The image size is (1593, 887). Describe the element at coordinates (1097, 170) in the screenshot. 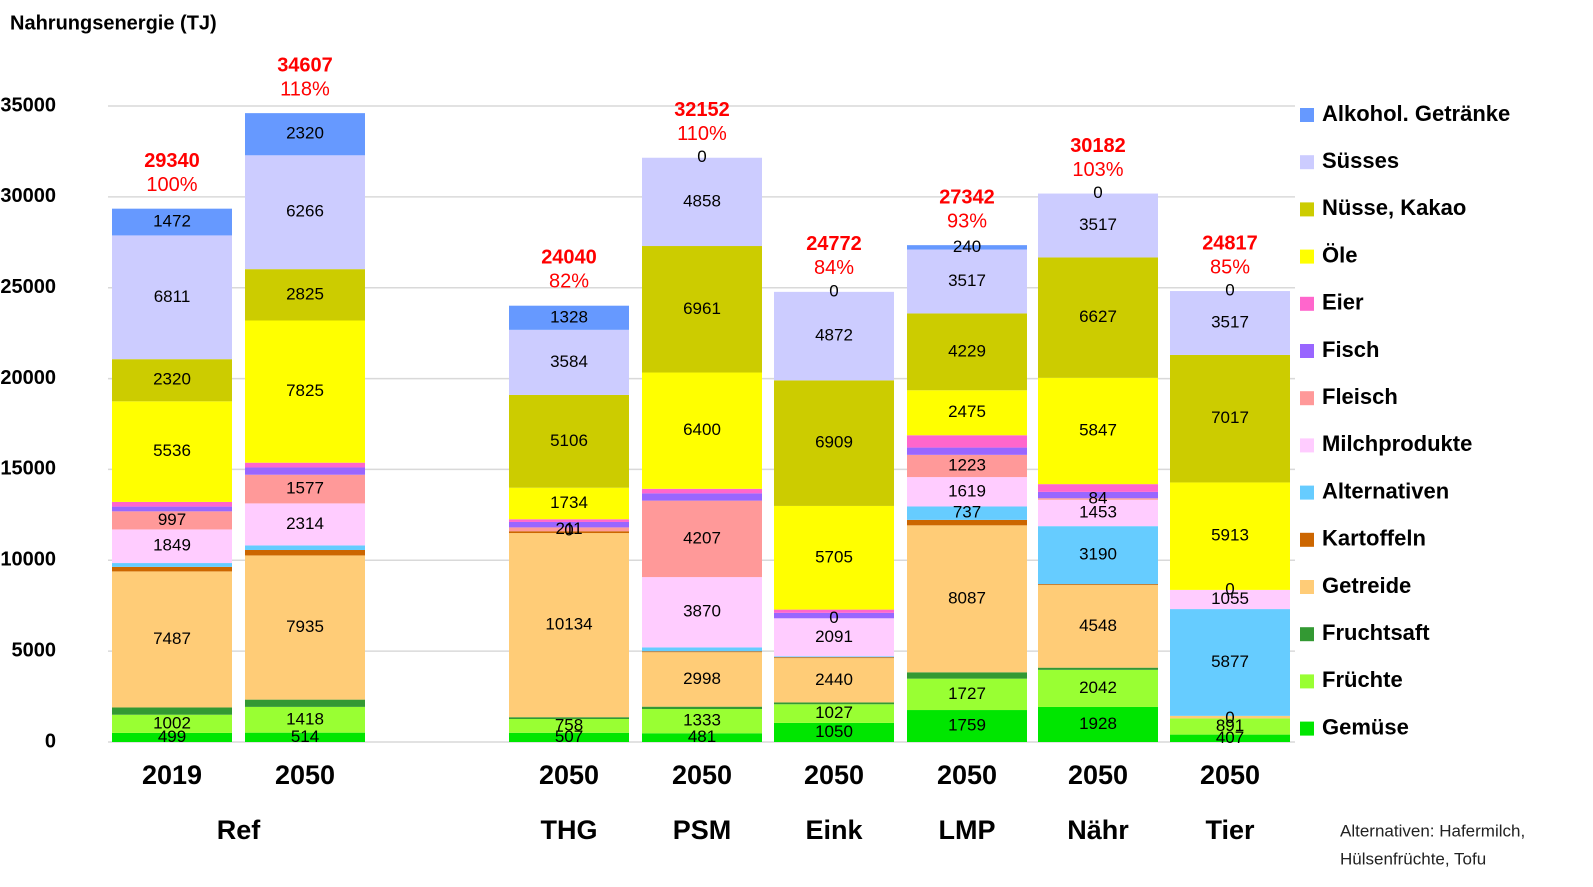

I see `percent-label: 103%` at that location.